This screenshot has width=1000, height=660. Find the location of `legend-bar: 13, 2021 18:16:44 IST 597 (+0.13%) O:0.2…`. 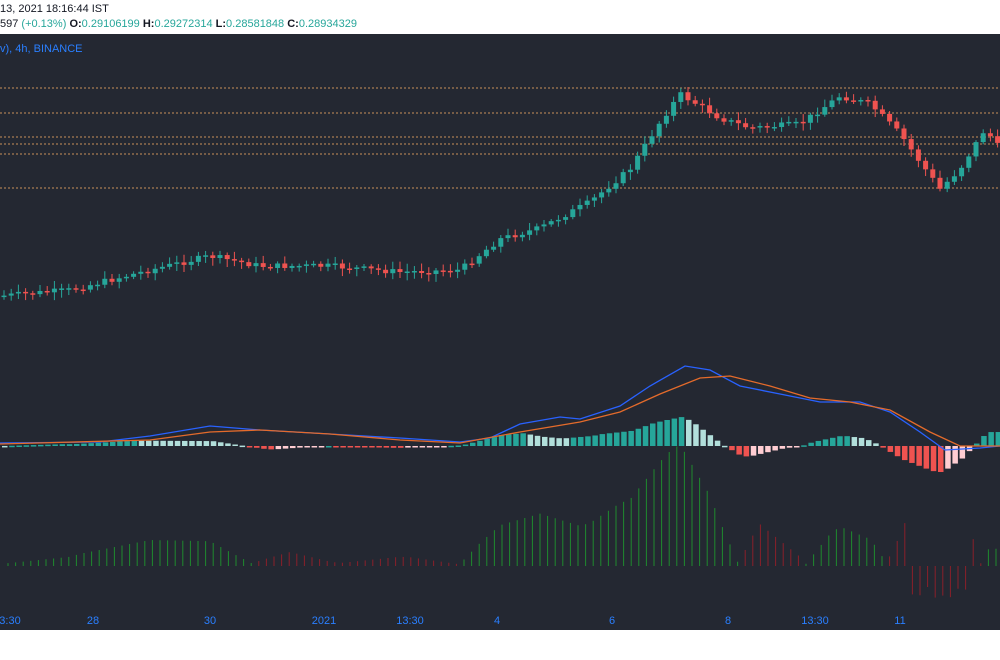

legend-bar: 13, 2021 18:16:44 IST 597 (+0.13%) O:0.2… is located at coordinates (500, 17).